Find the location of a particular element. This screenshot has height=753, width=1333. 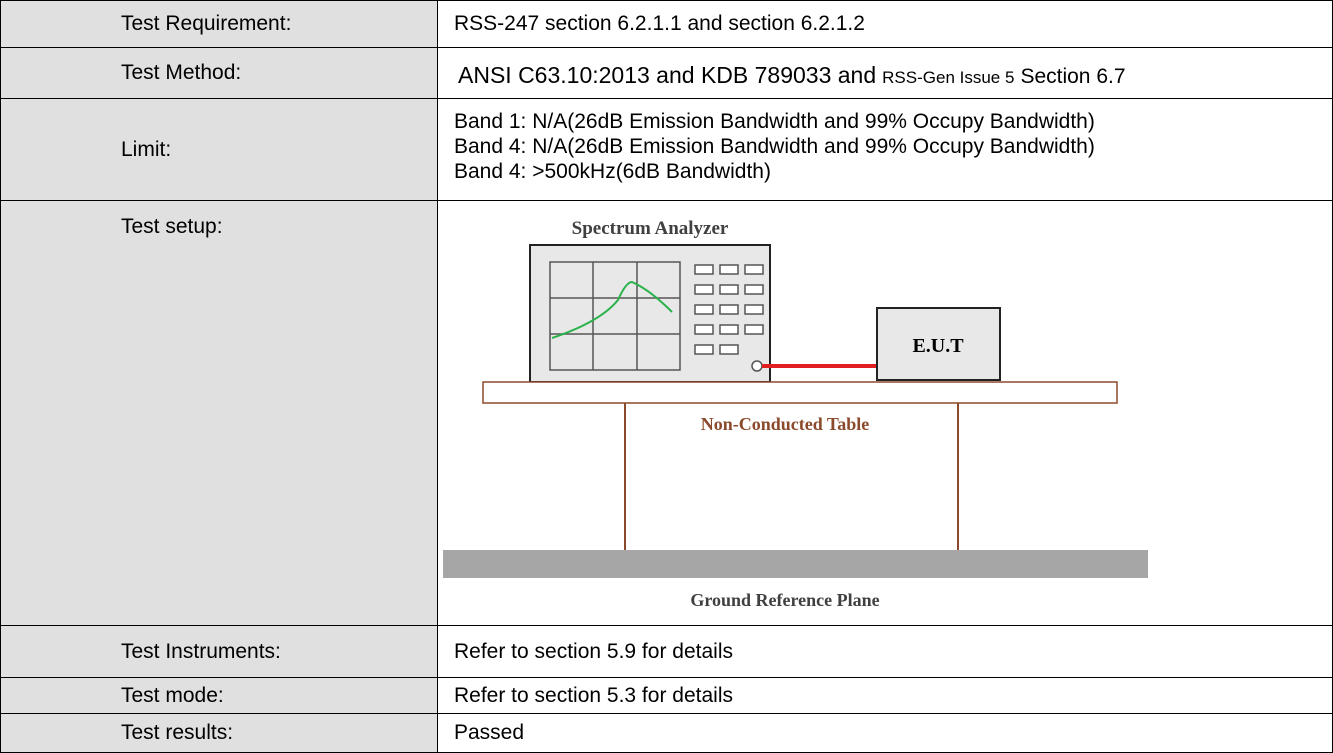

analyzer-label: Spectrum Analyzer is located at coordinates (650, 228).